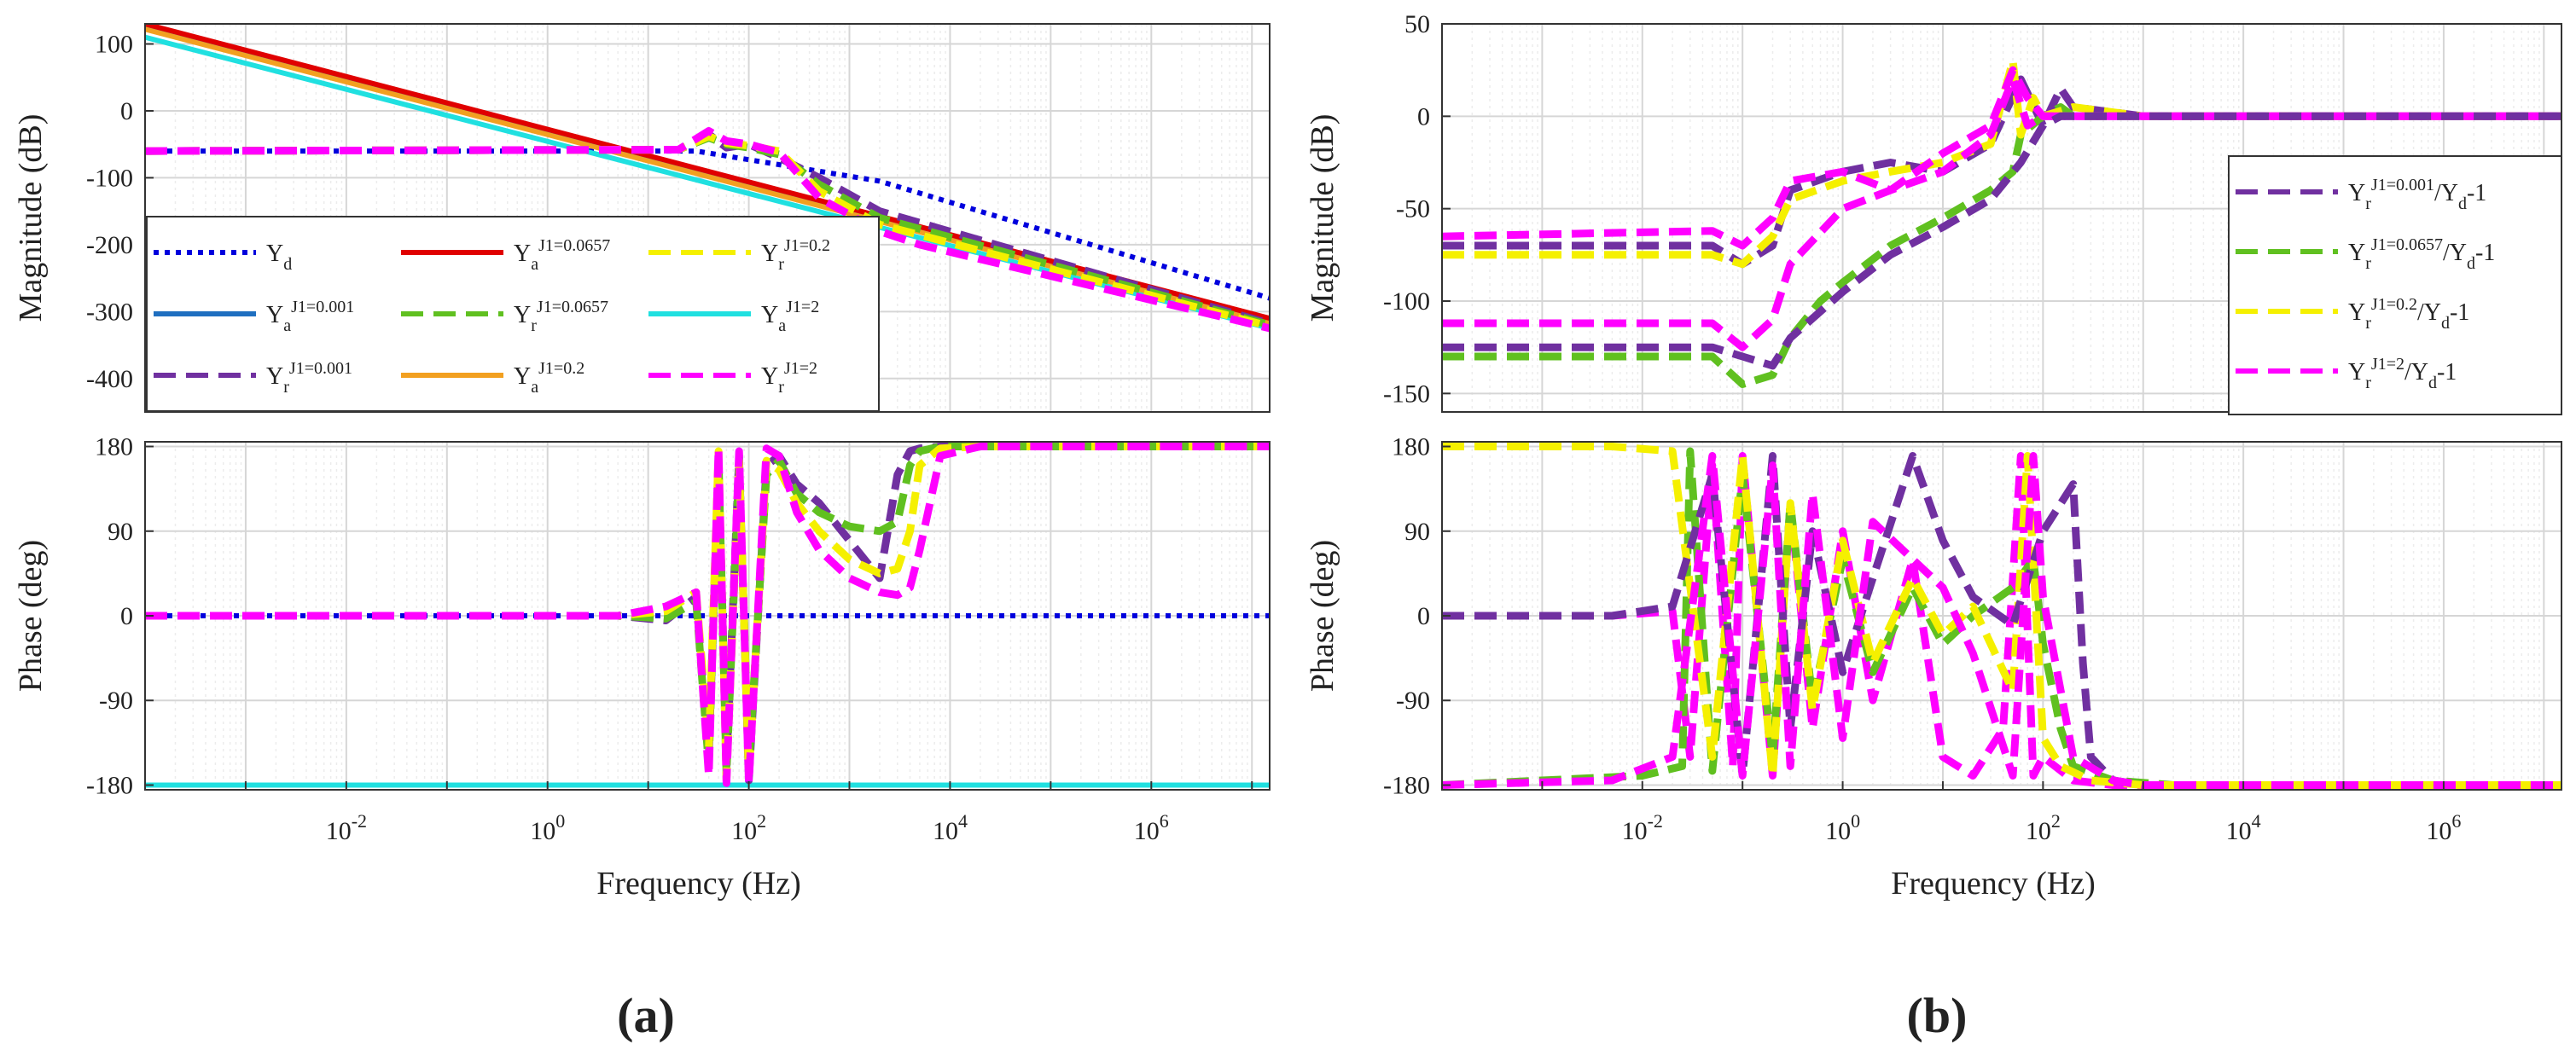  What do you see at coordinates (114, 45) in the screenshot?
I see `y-tick-label: 100` at bounding box center [114, 45].